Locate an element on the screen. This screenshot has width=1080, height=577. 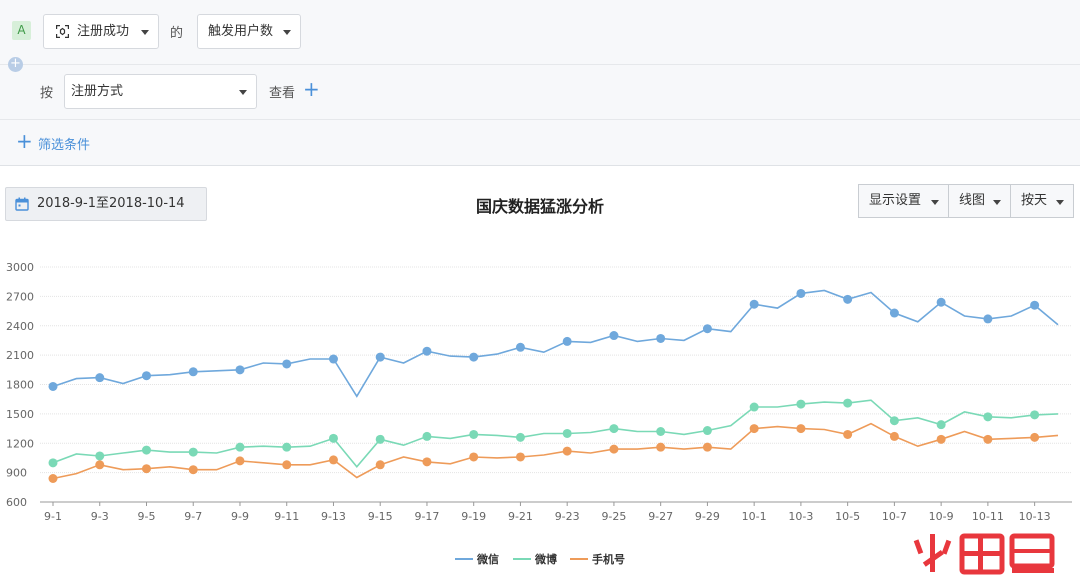
event-select: 注册成功 is located at coordinates (101, 31).